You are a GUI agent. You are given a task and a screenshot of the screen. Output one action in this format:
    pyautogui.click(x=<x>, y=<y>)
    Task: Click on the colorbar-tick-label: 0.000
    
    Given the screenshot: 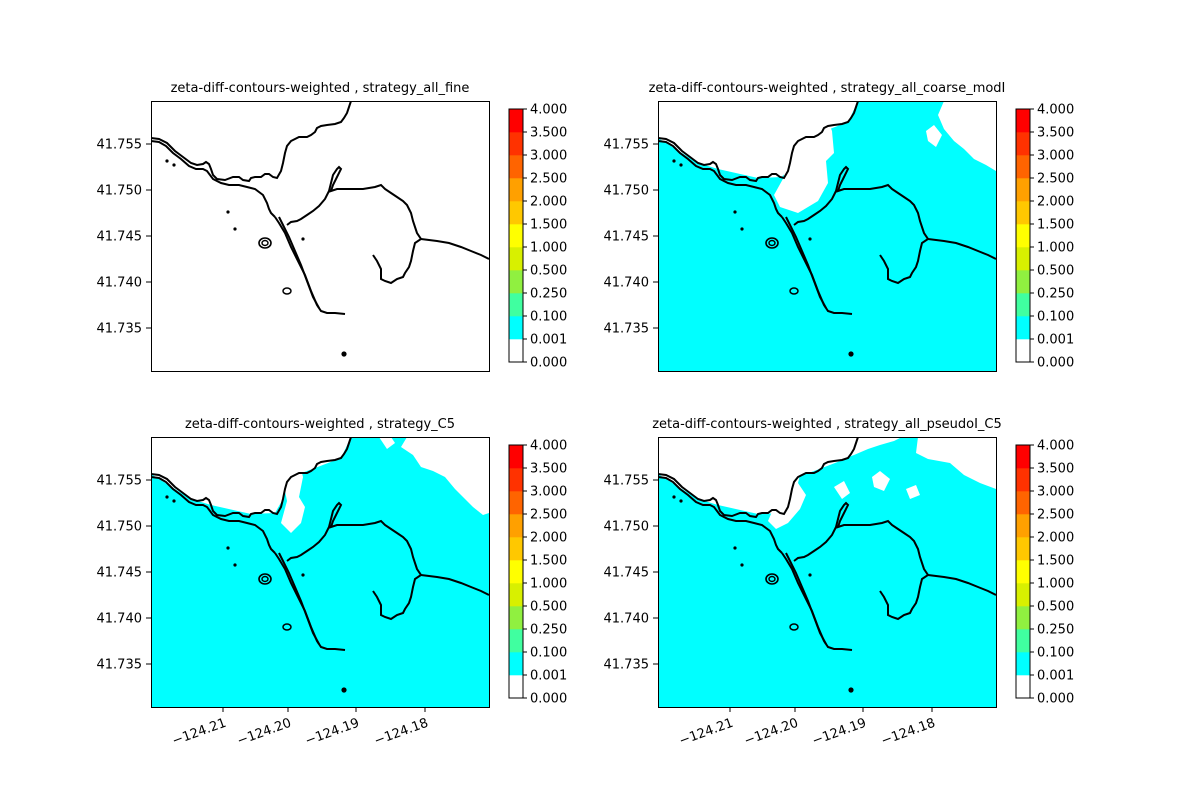 What is the action you would take?
    pyautogui.click(x=1055, y=699)
    